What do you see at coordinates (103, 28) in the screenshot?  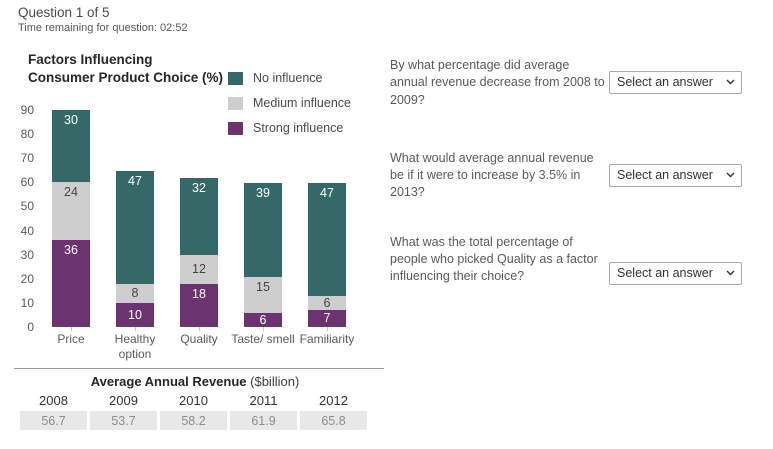 I see `time-remaining: Time remaining for question: 02:52` at bounding box center [103, 28].